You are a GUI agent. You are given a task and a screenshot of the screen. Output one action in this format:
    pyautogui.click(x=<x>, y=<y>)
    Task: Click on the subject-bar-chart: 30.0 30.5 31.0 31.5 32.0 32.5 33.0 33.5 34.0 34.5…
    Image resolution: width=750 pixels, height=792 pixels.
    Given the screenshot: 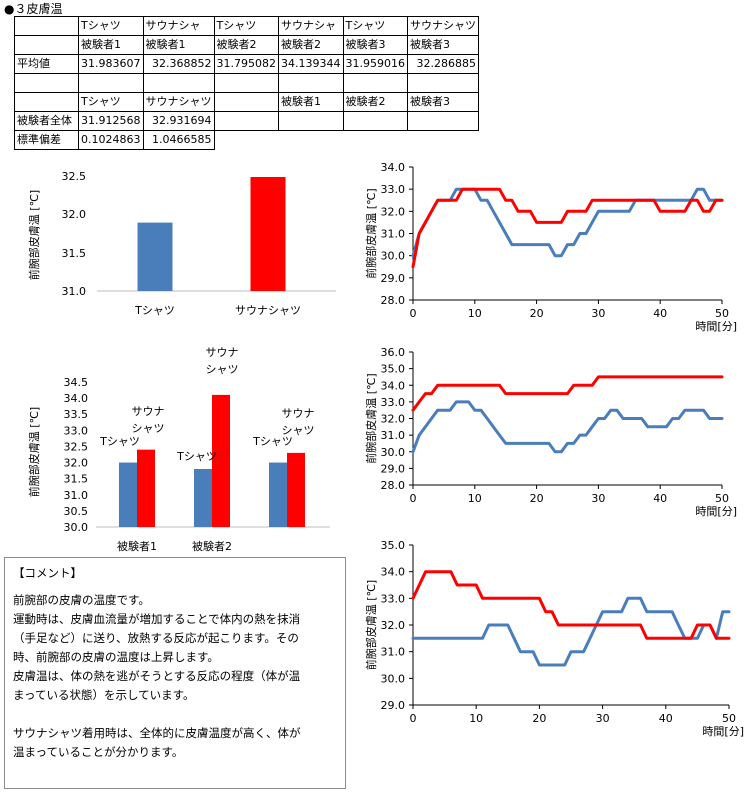 What is the action you would take?
    pyautogui.click(x=178, y=449)
    